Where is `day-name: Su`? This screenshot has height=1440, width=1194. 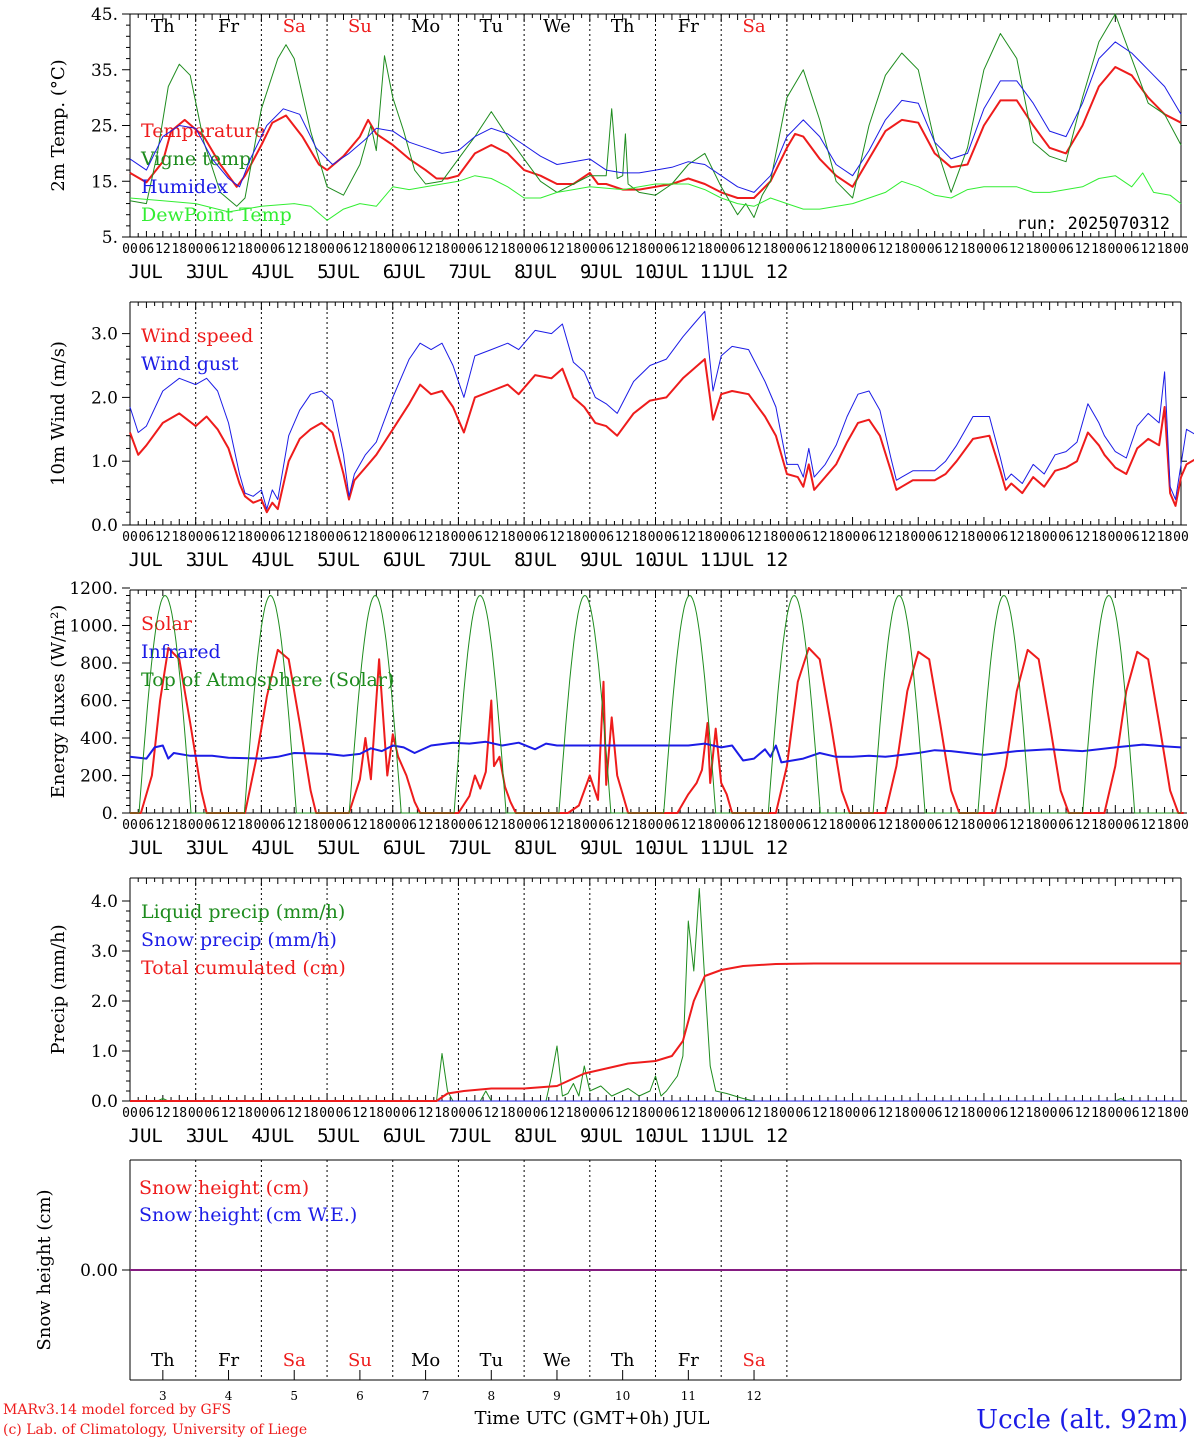
day-name: Su is located at coordinates (360, 1360).